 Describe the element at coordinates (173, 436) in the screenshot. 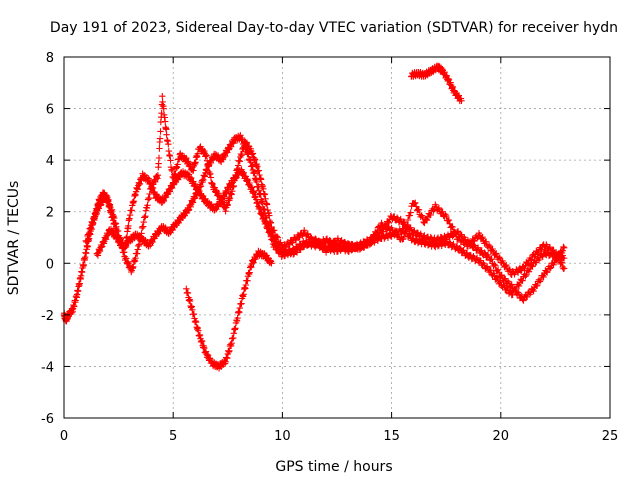

I see `x-tick-label: 5` at that location.